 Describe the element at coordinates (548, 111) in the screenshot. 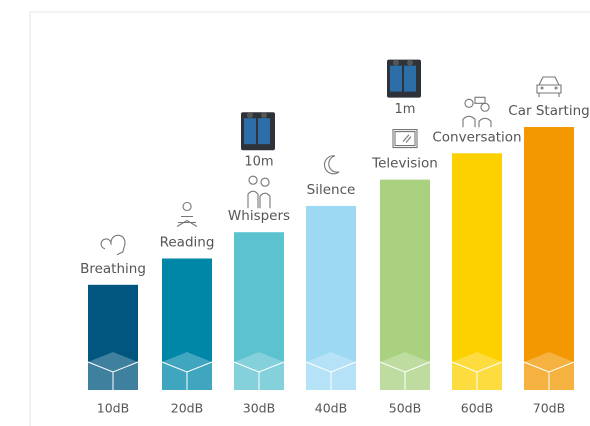

I see `bar-label: Car Starting` at that location.